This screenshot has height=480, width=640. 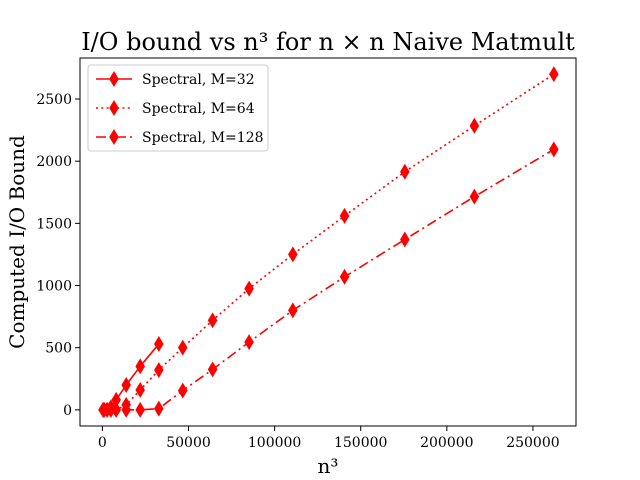 I want to click on x-axis: 0 50000 100000 150000 200000 250000, so click(x=329, y=438).